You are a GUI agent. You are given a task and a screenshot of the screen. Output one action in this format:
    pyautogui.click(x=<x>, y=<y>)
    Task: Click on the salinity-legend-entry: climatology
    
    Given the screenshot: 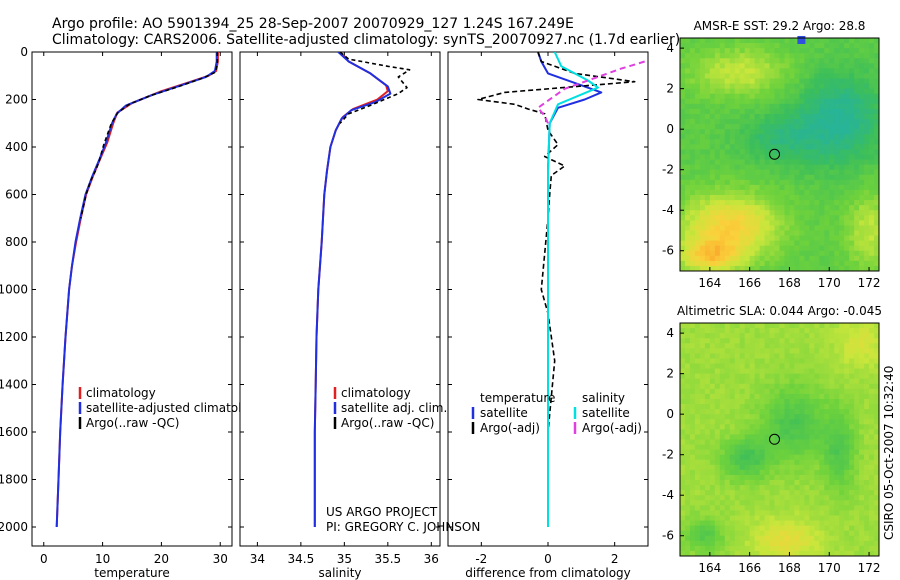 What is the action you would take?
    pyautogui.click(x=376, y=393)
    